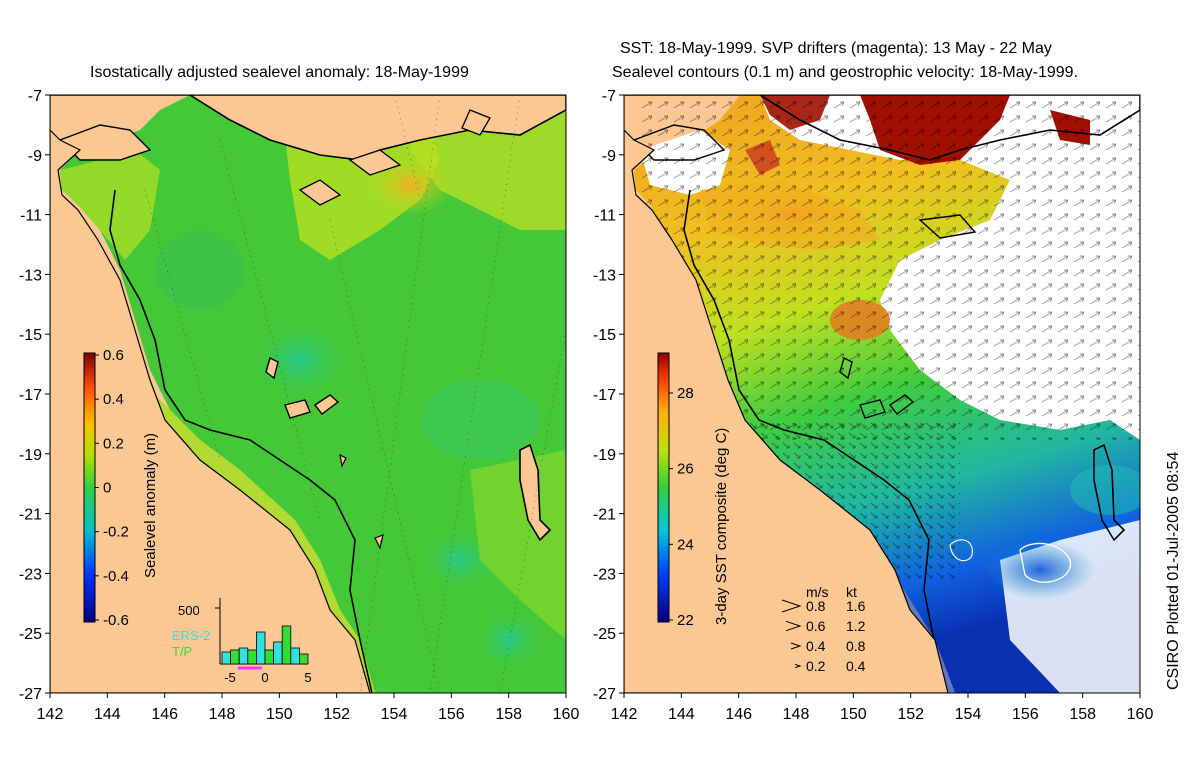 The width and height of the screenshot is (1200, 780). I want to click on histogram-x-tick: 5, so click(307, 677).